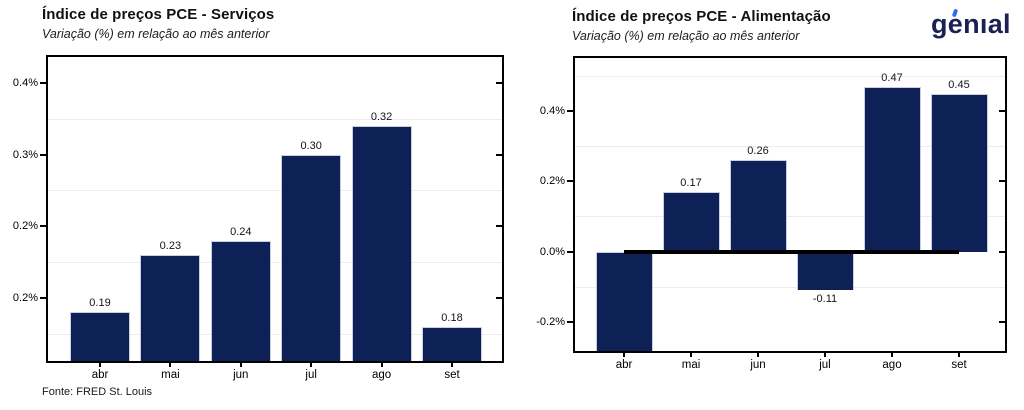  I want to click on y-tick-label: -0.2%, so click(550, 321).